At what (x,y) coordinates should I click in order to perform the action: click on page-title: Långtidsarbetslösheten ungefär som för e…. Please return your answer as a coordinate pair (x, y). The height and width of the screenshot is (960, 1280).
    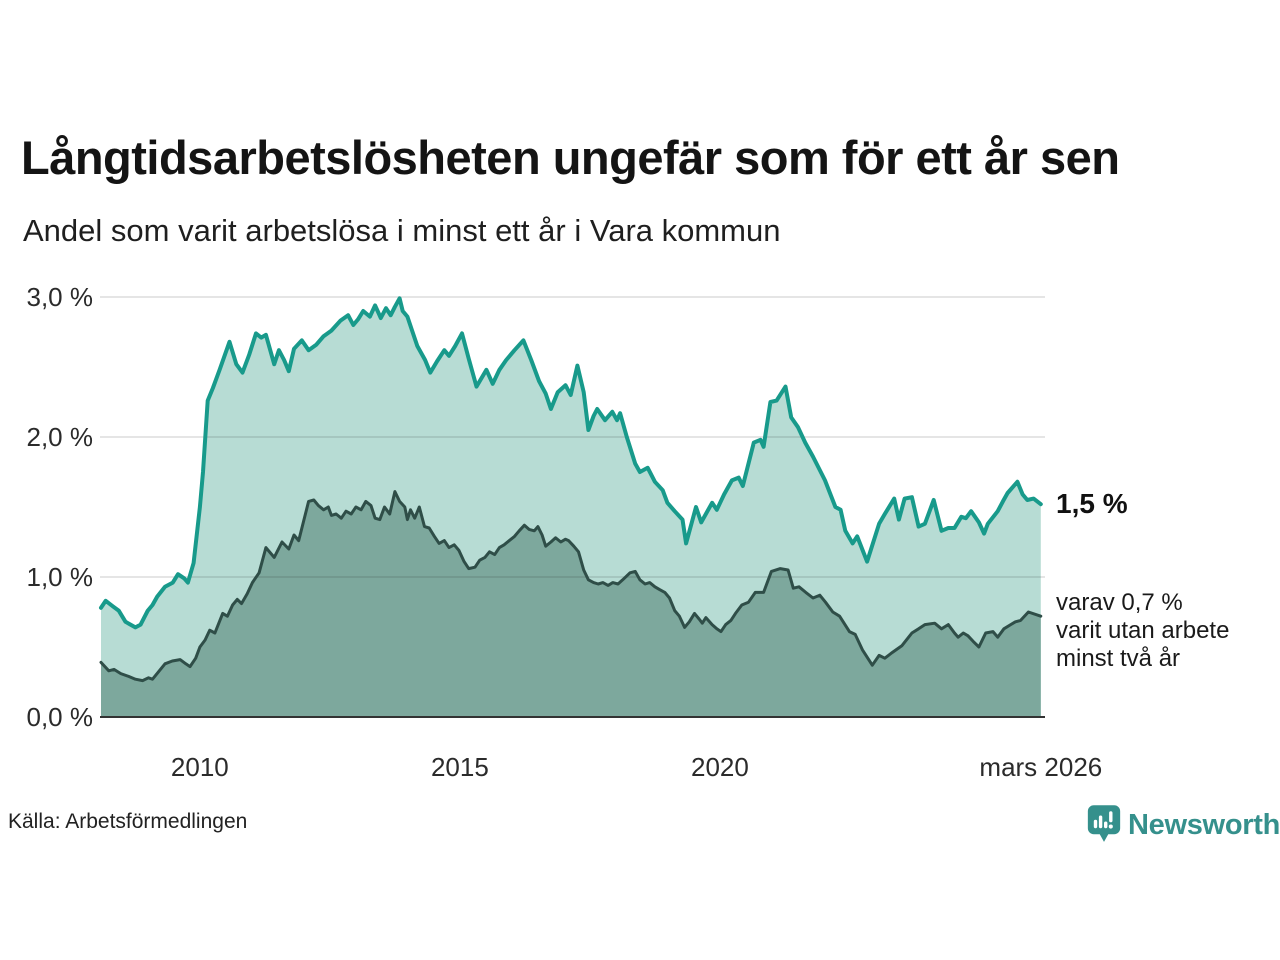
    Looking at the image, I should click on (570, 157).